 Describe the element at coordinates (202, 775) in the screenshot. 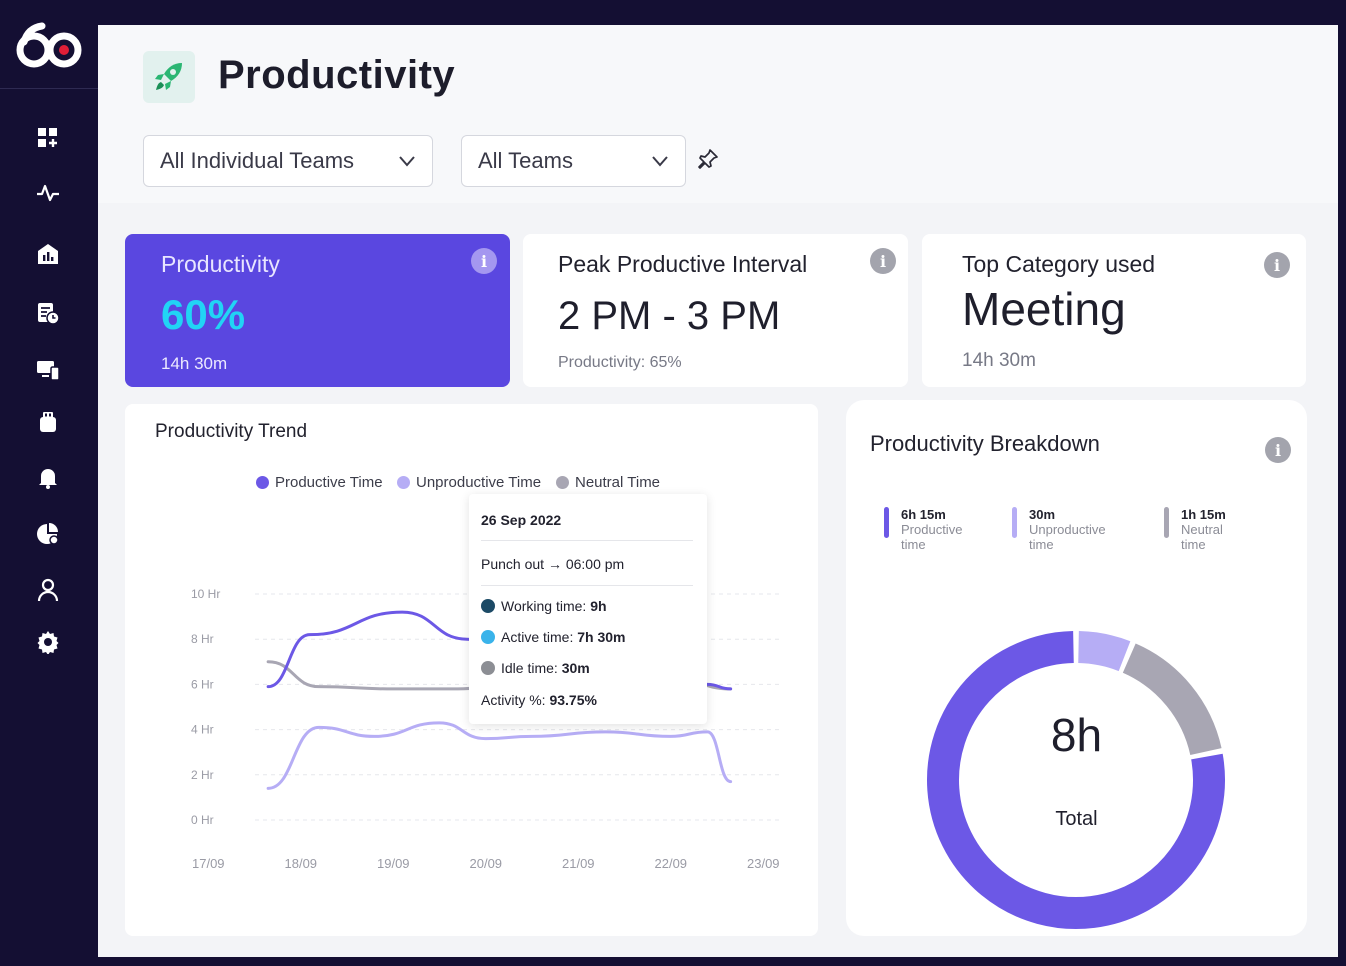

I see `y-tick-label: 2 Hr` at that location.